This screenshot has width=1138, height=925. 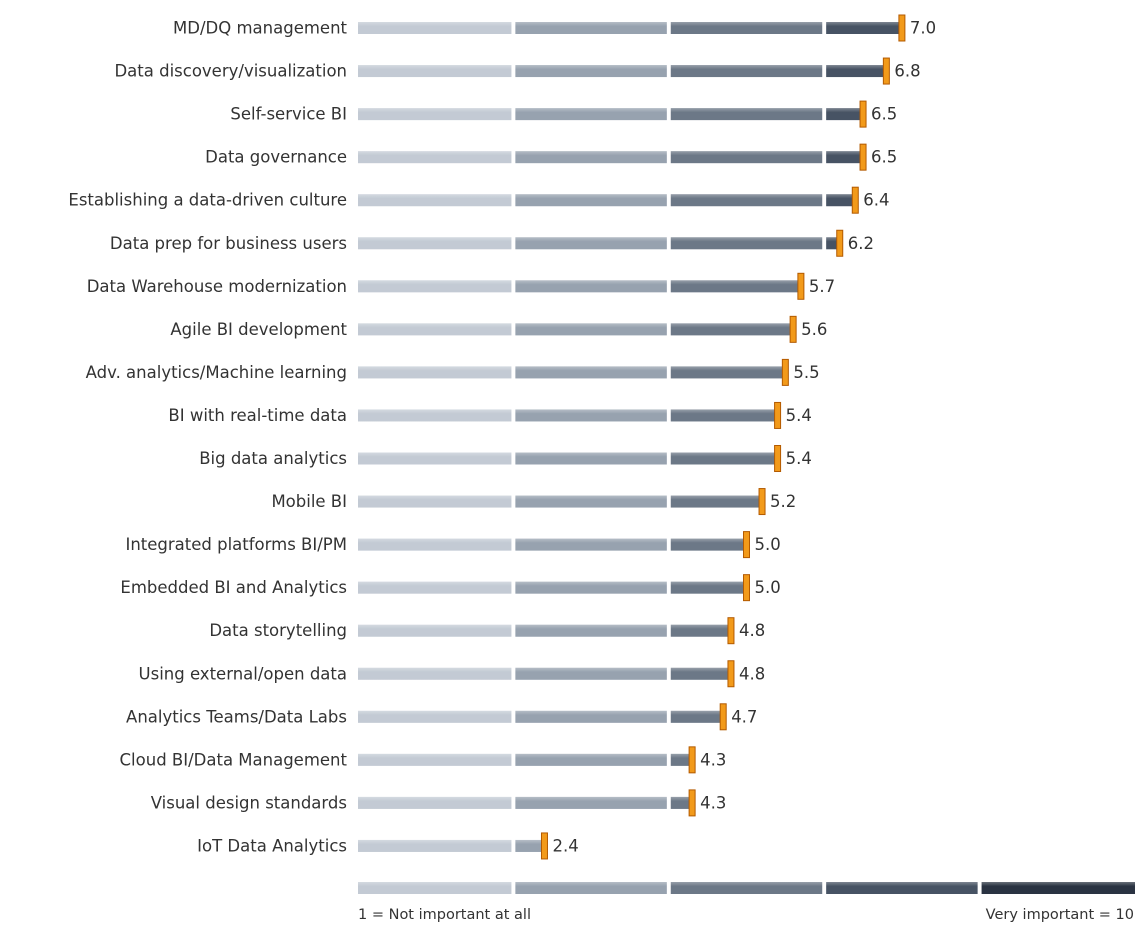 I want to click on min-label: 1 = Not important at all, so click(x=444, y=915).